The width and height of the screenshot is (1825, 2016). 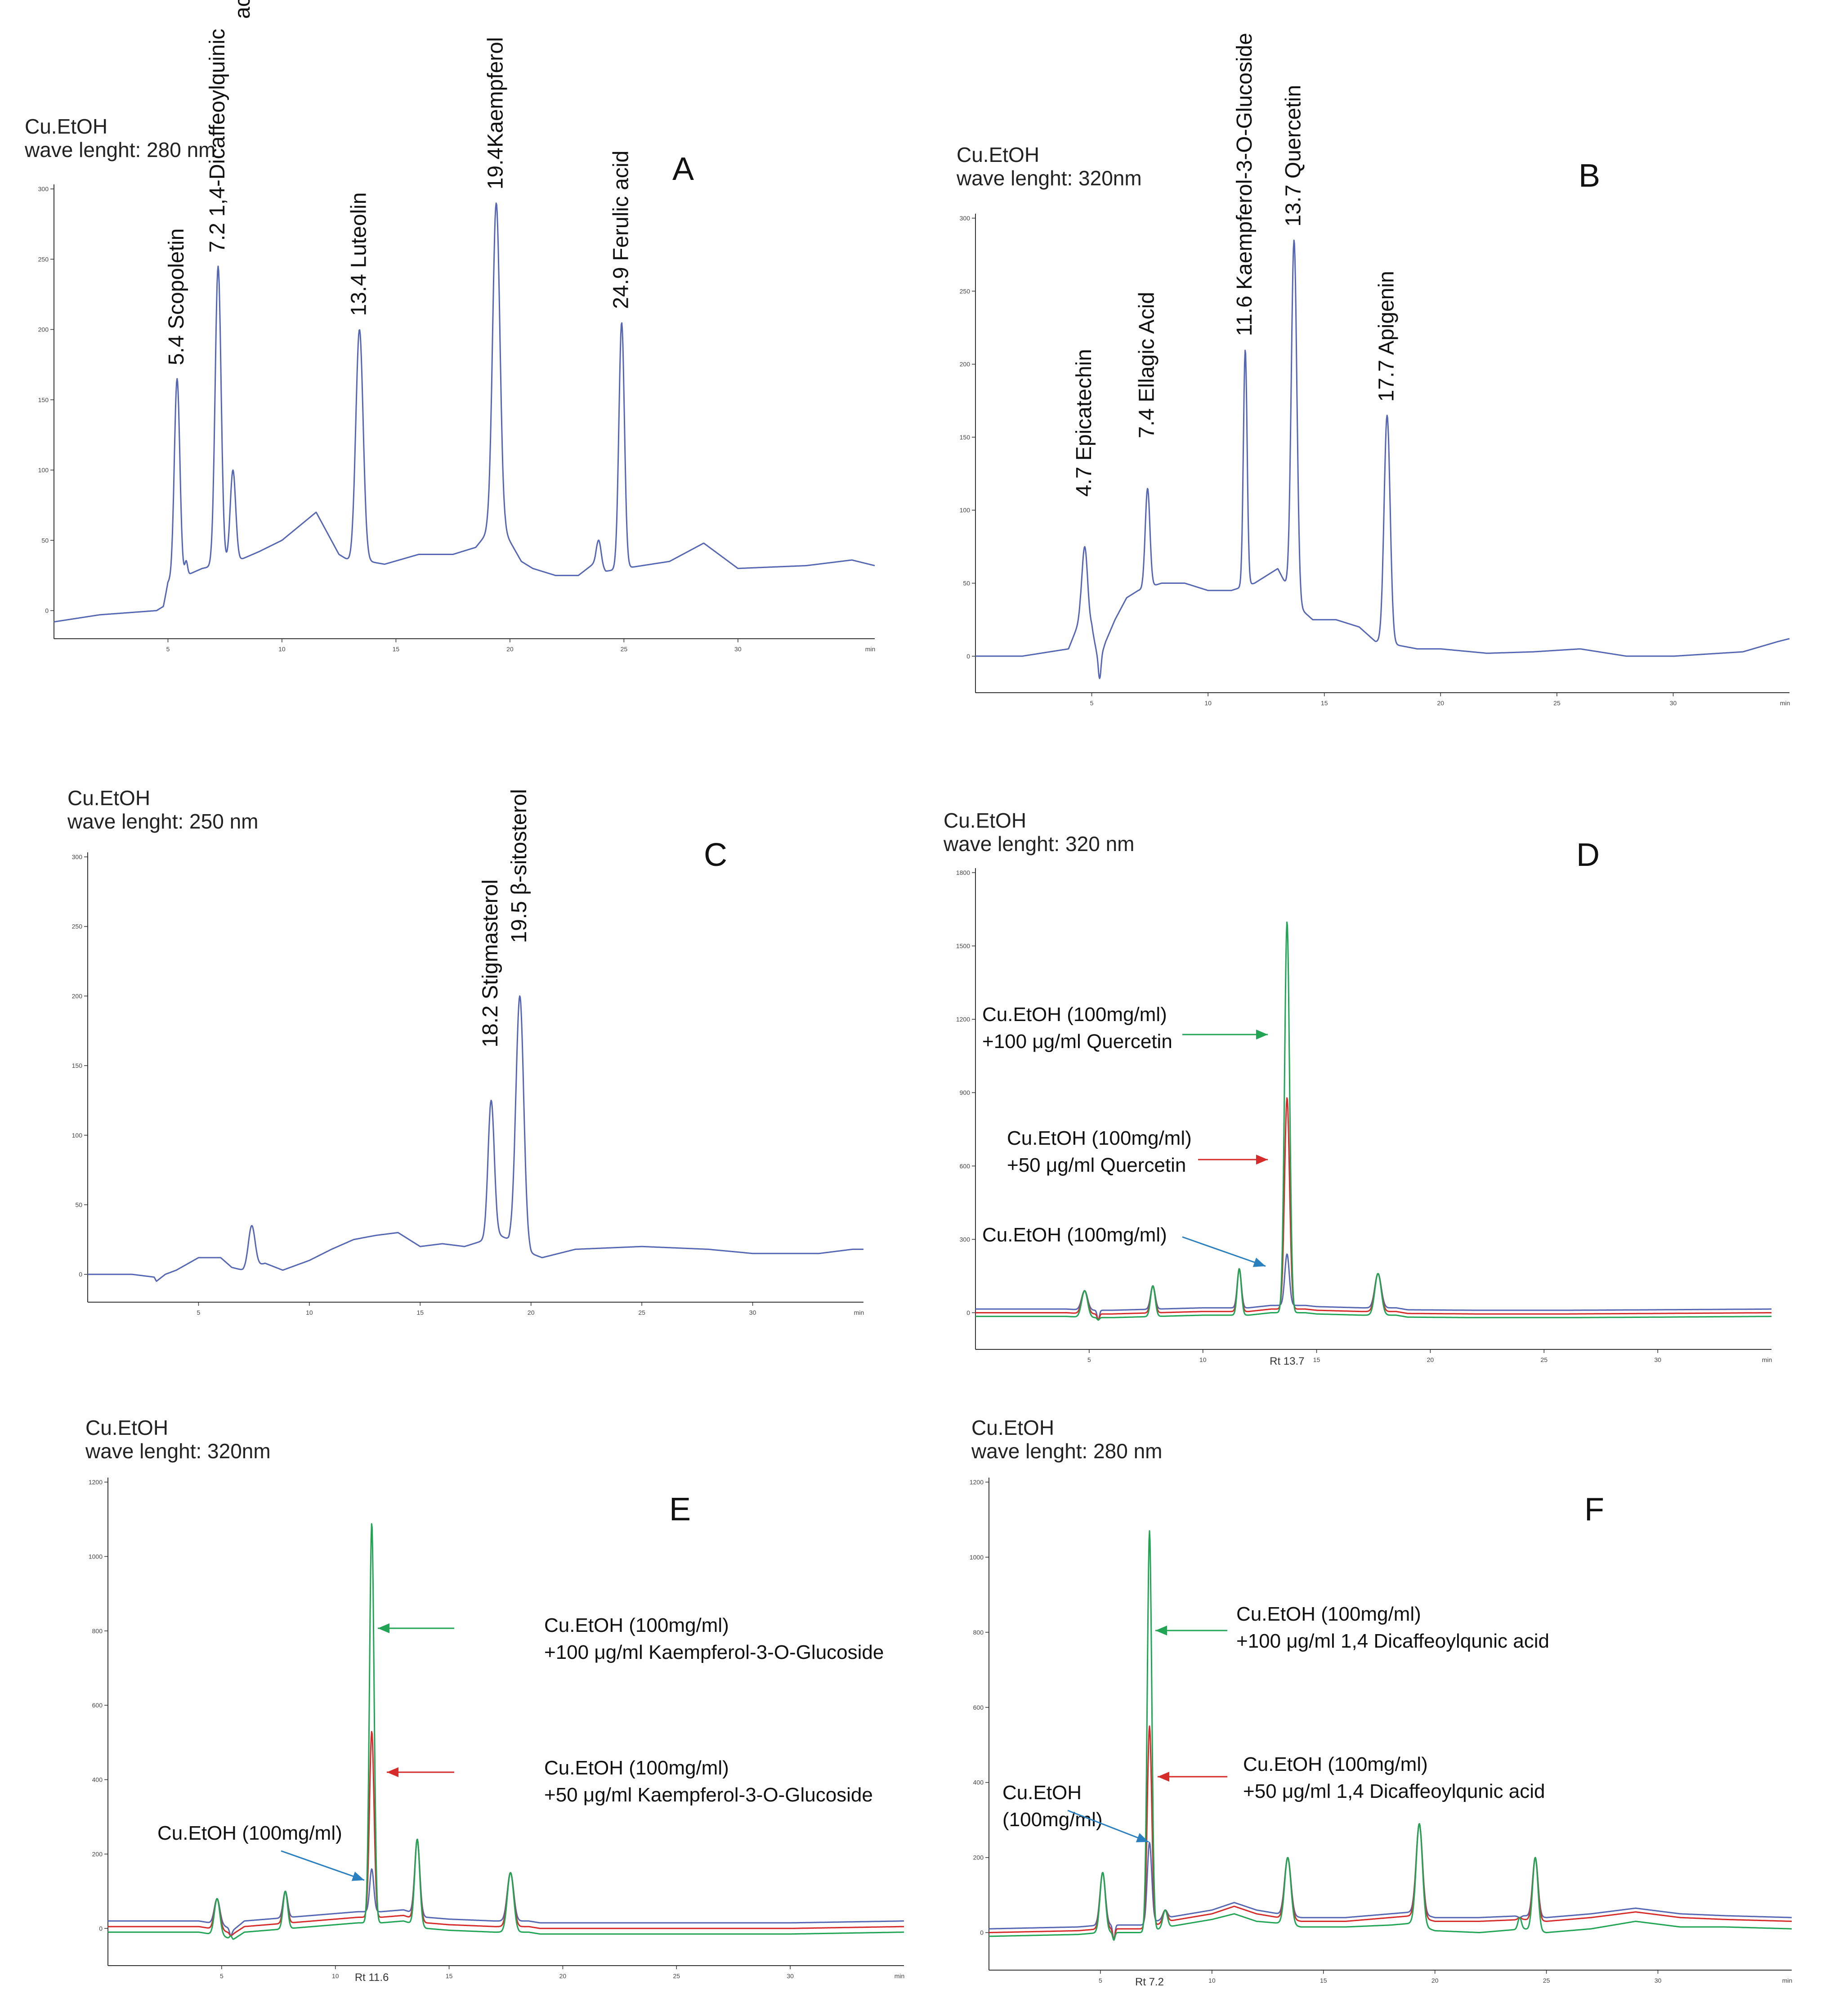 I want to click on panel-b-y-tick: 150, so click(x=968, y=437).